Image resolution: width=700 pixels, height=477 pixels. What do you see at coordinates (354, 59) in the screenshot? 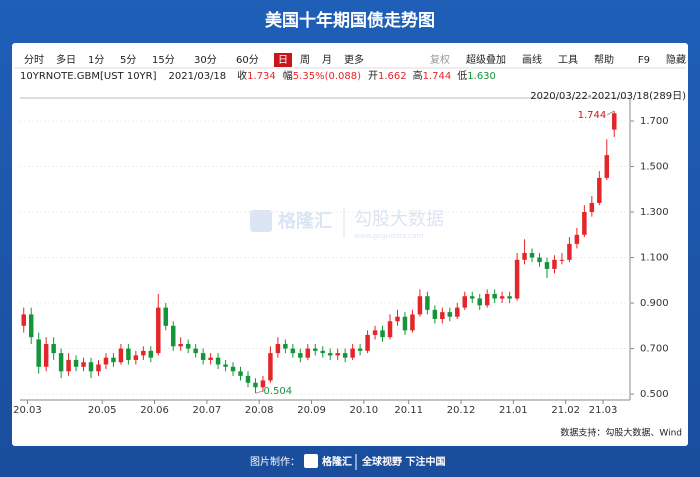
I see `toolbar-item: 更多` at bounding box center [354, 59].